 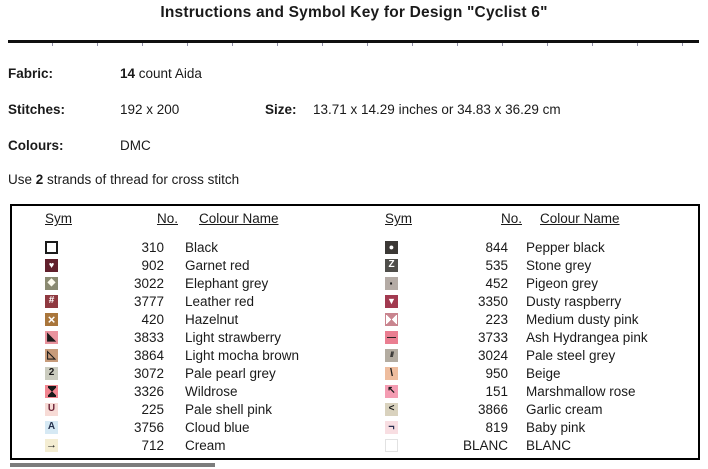 I want to click on stitch-symbol-icon: ¬, so click(x=391, y=427).